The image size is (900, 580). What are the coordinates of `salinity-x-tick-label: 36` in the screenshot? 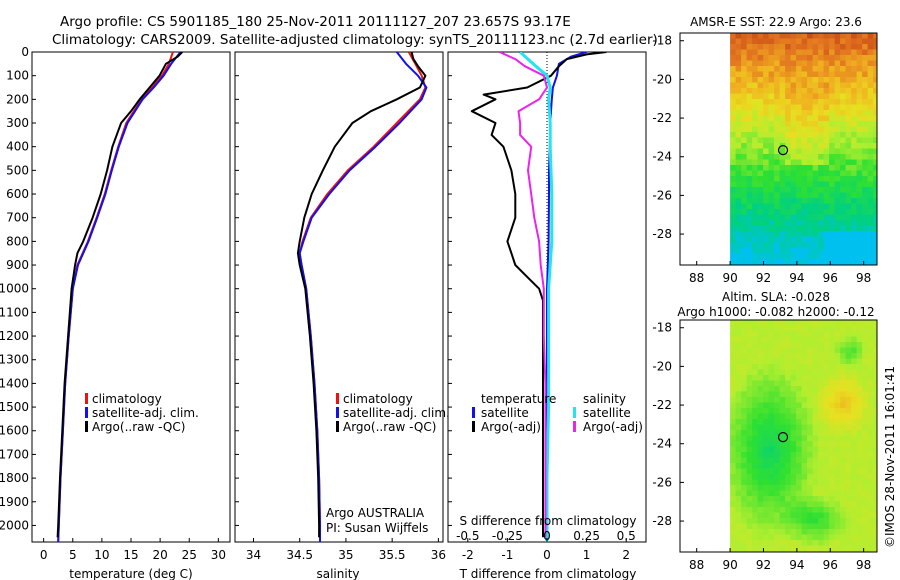 It's located at (438, 555).